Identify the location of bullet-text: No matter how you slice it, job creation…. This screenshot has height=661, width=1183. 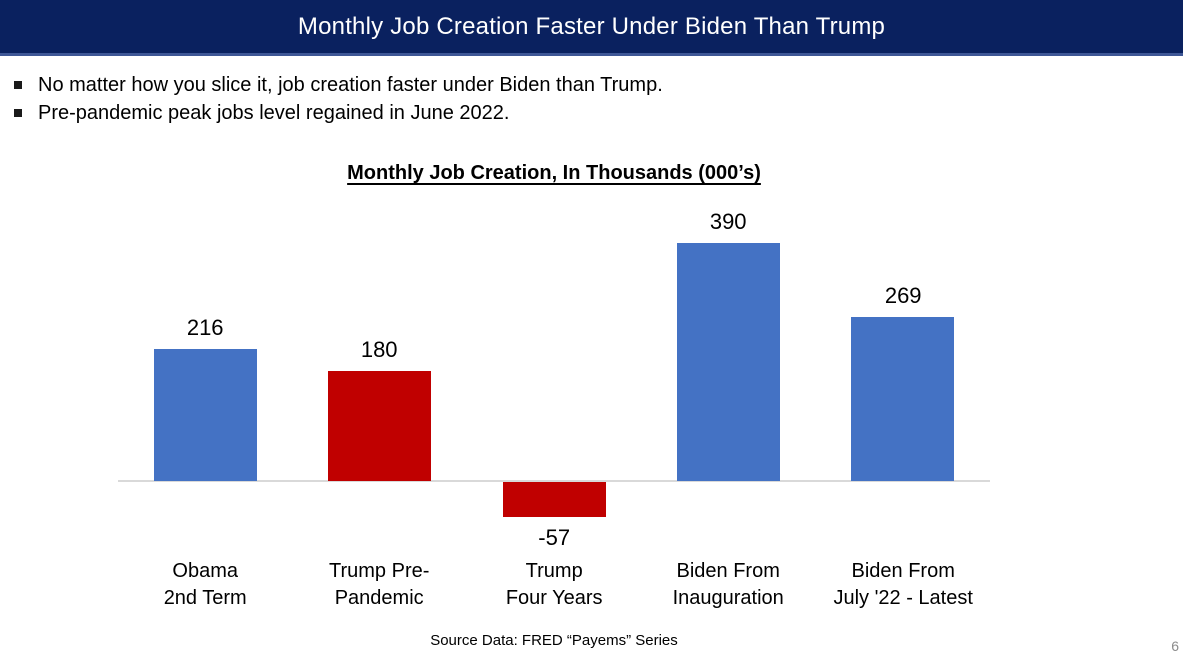
(350, 85).